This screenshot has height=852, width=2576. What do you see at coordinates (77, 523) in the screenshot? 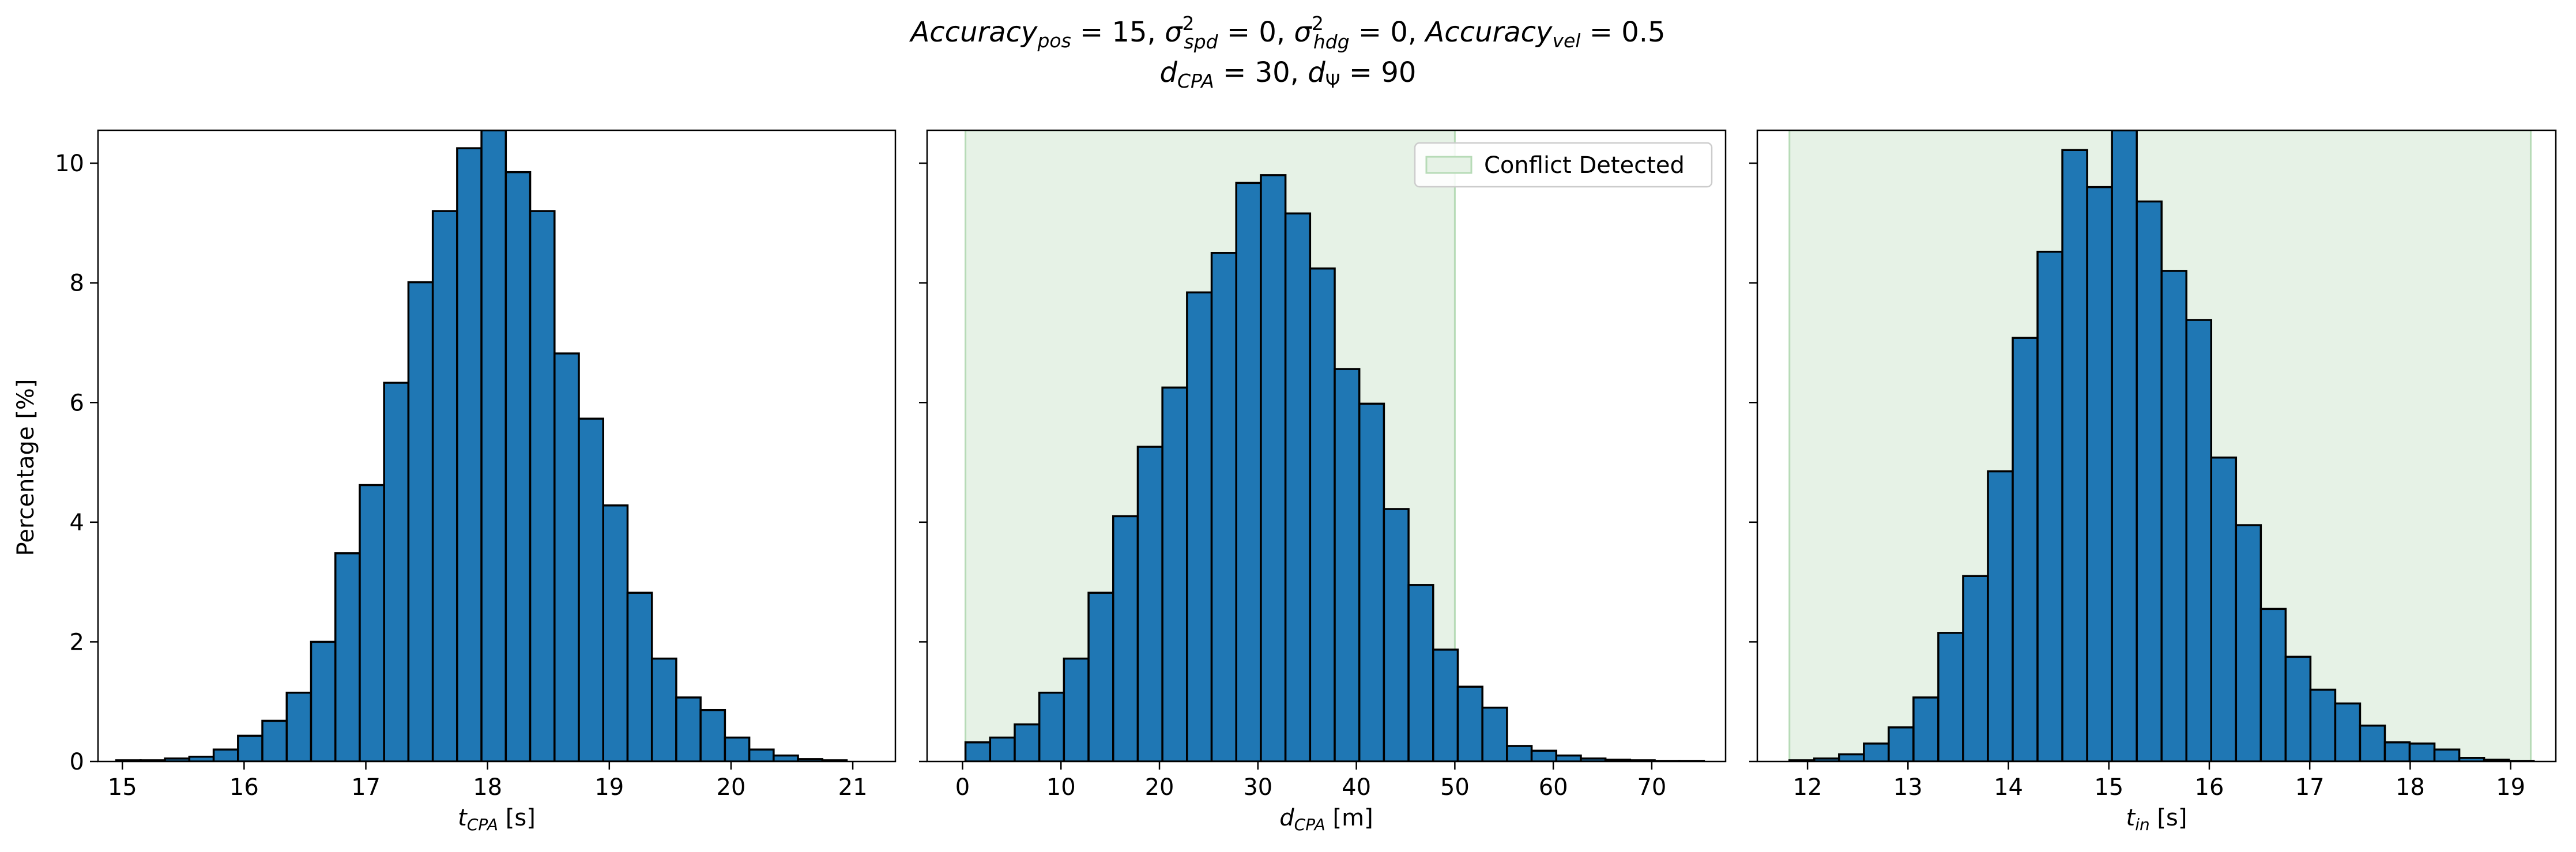
I see `y-tick-label: 4` at bounding box center [77, 523].